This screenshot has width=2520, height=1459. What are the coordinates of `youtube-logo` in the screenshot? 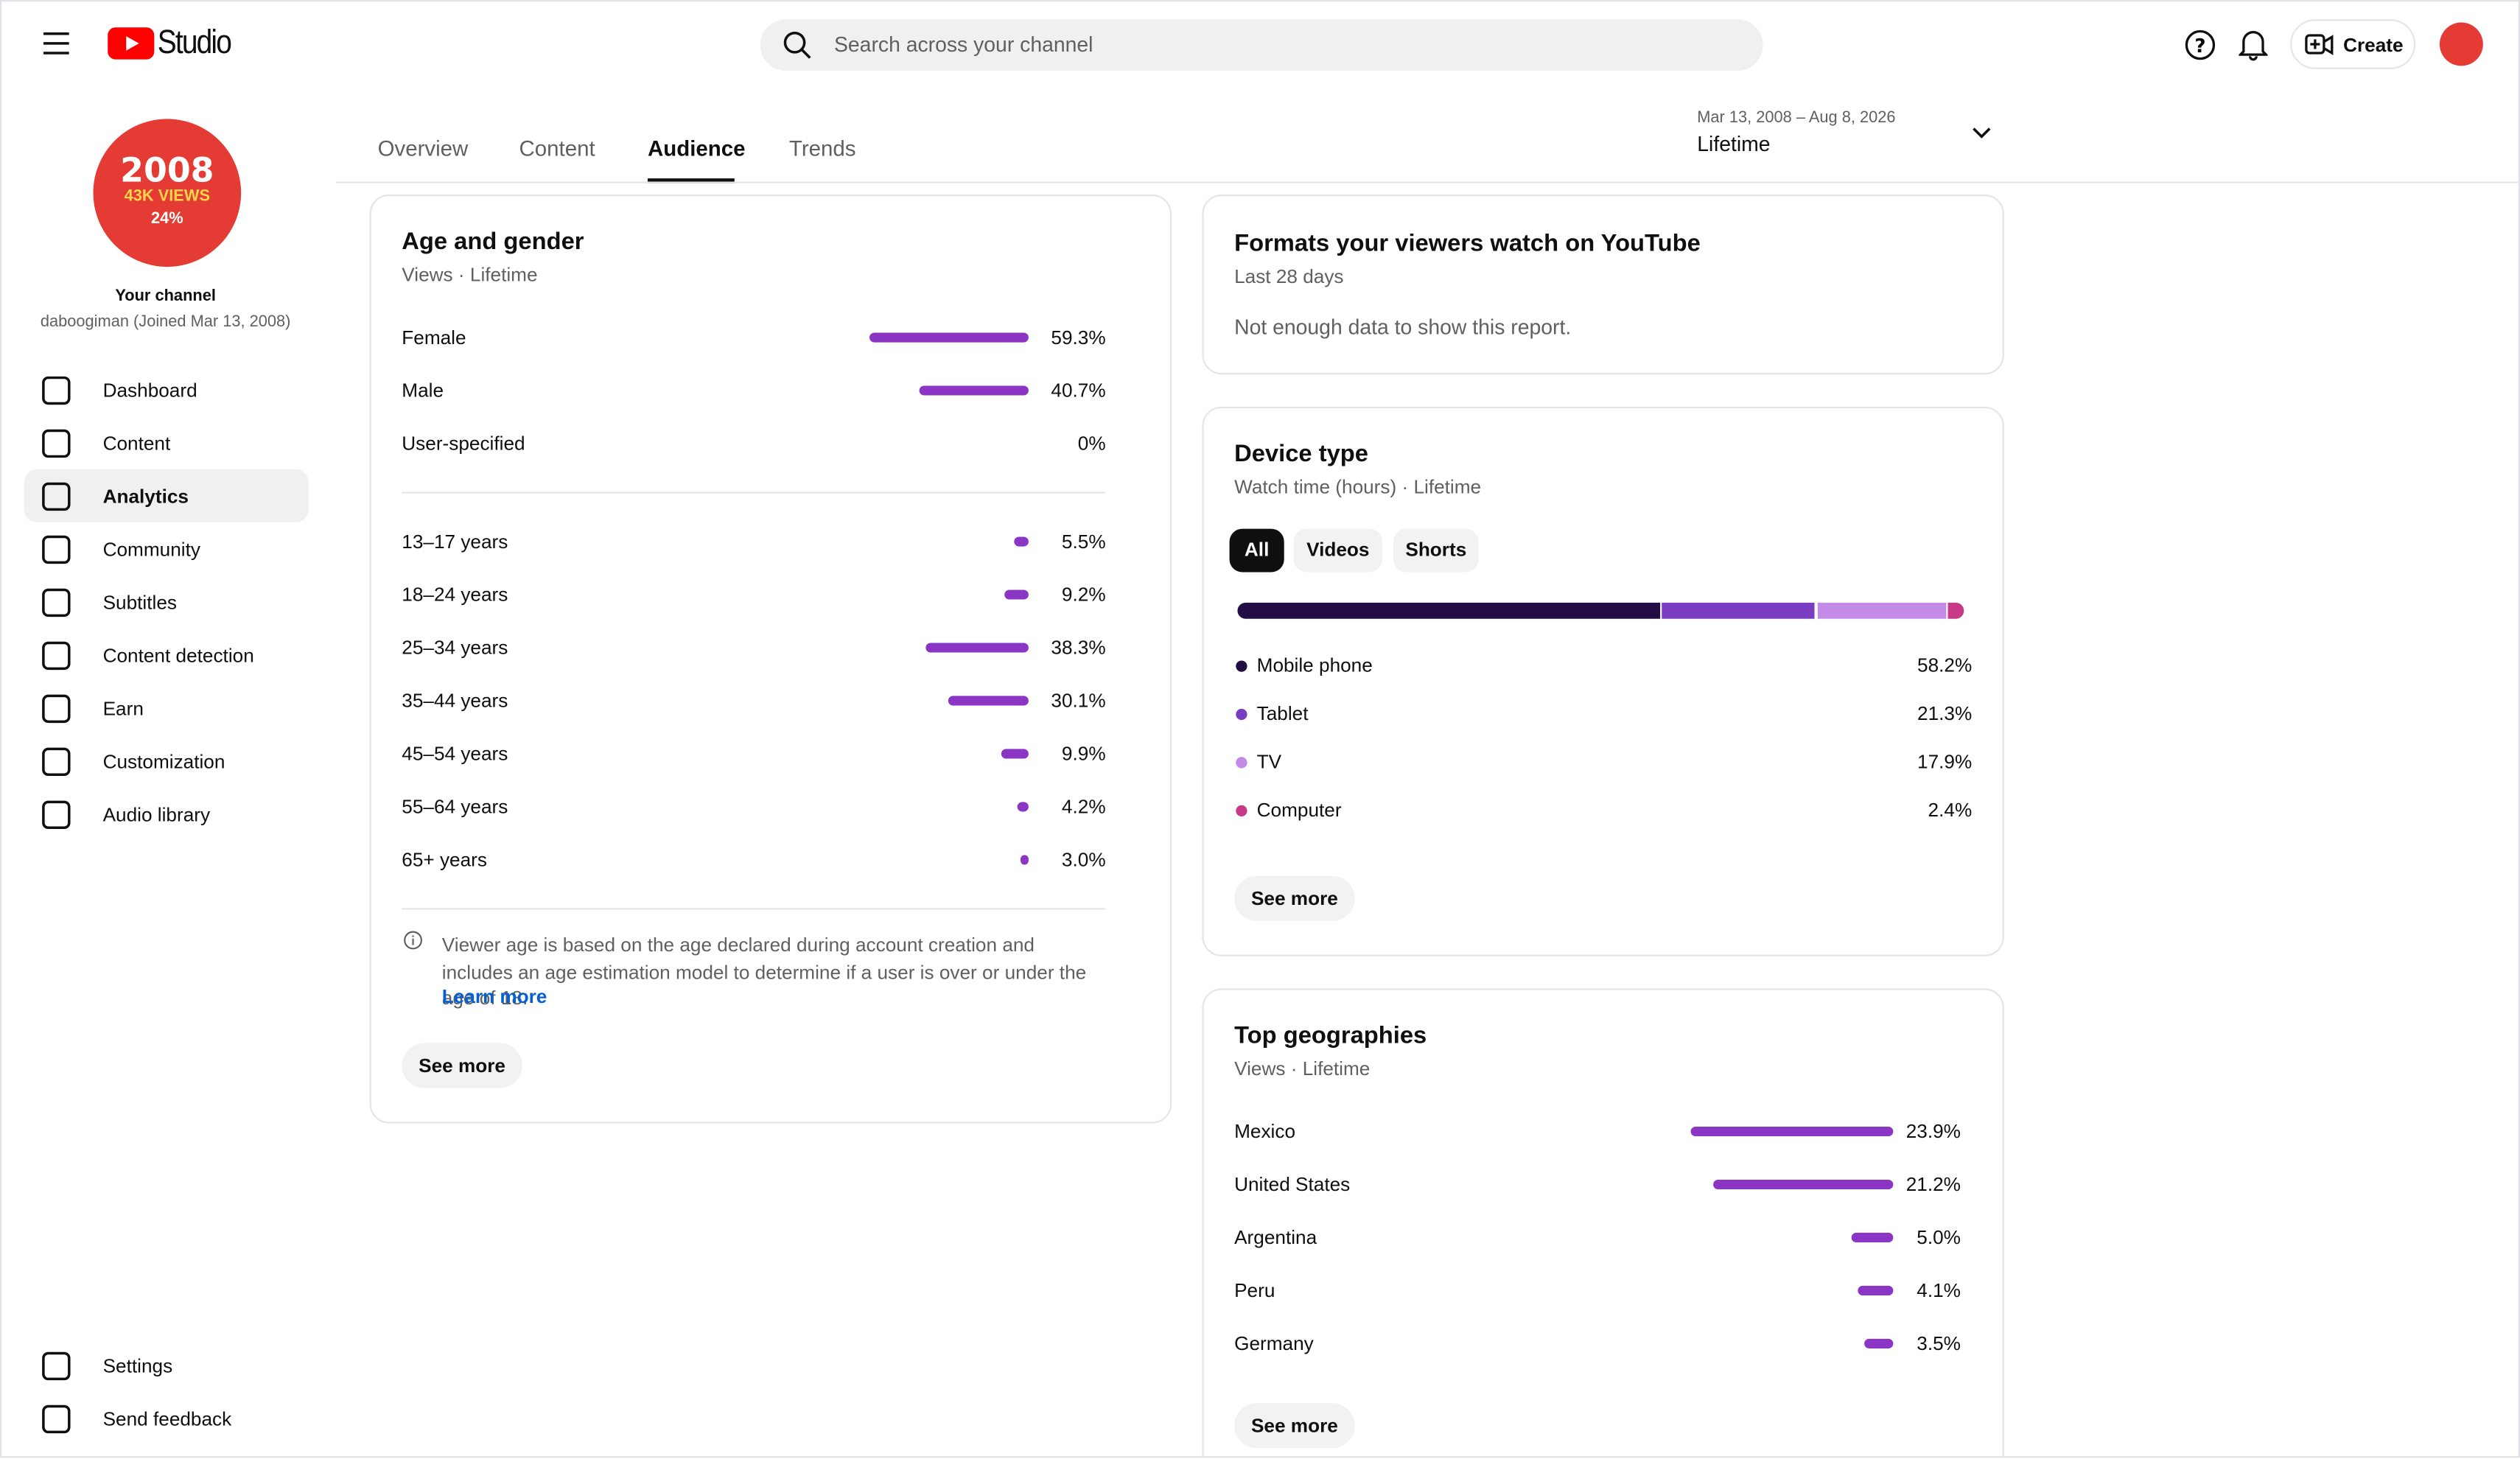 It's located at (131, 43).